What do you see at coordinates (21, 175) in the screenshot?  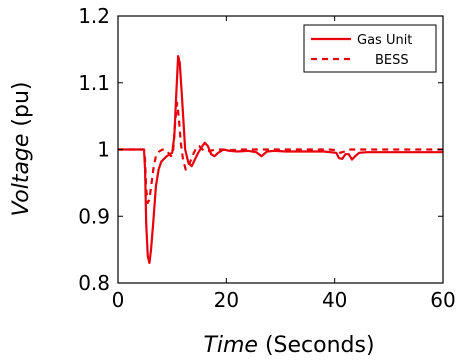 I see `y-axis-label-italic: Voltage` at bounding box center [21, 175].